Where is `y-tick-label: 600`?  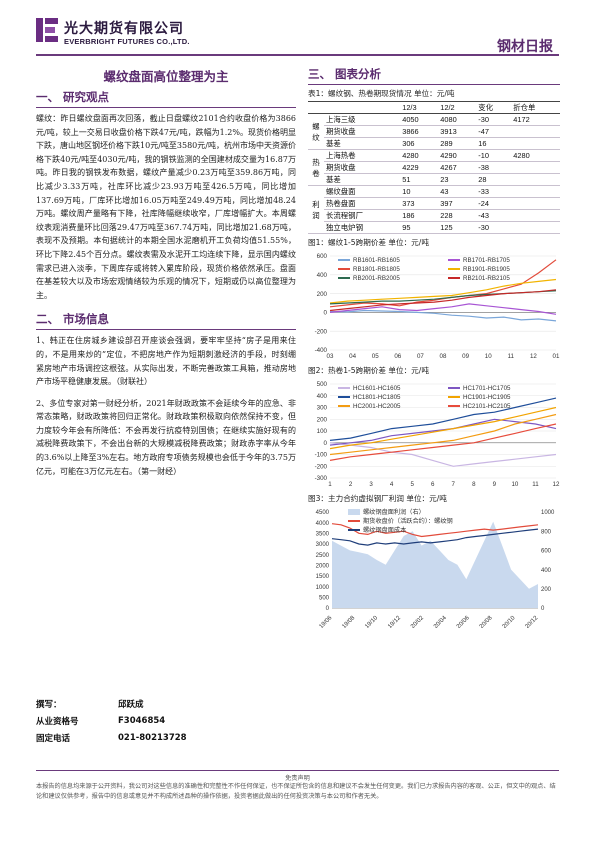 y-tick-label: 600 is located at coordinates (322, 256).